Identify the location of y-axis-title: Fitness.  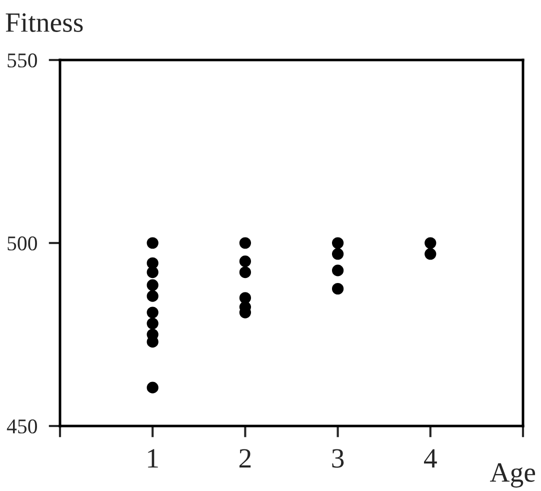
(44, 22).